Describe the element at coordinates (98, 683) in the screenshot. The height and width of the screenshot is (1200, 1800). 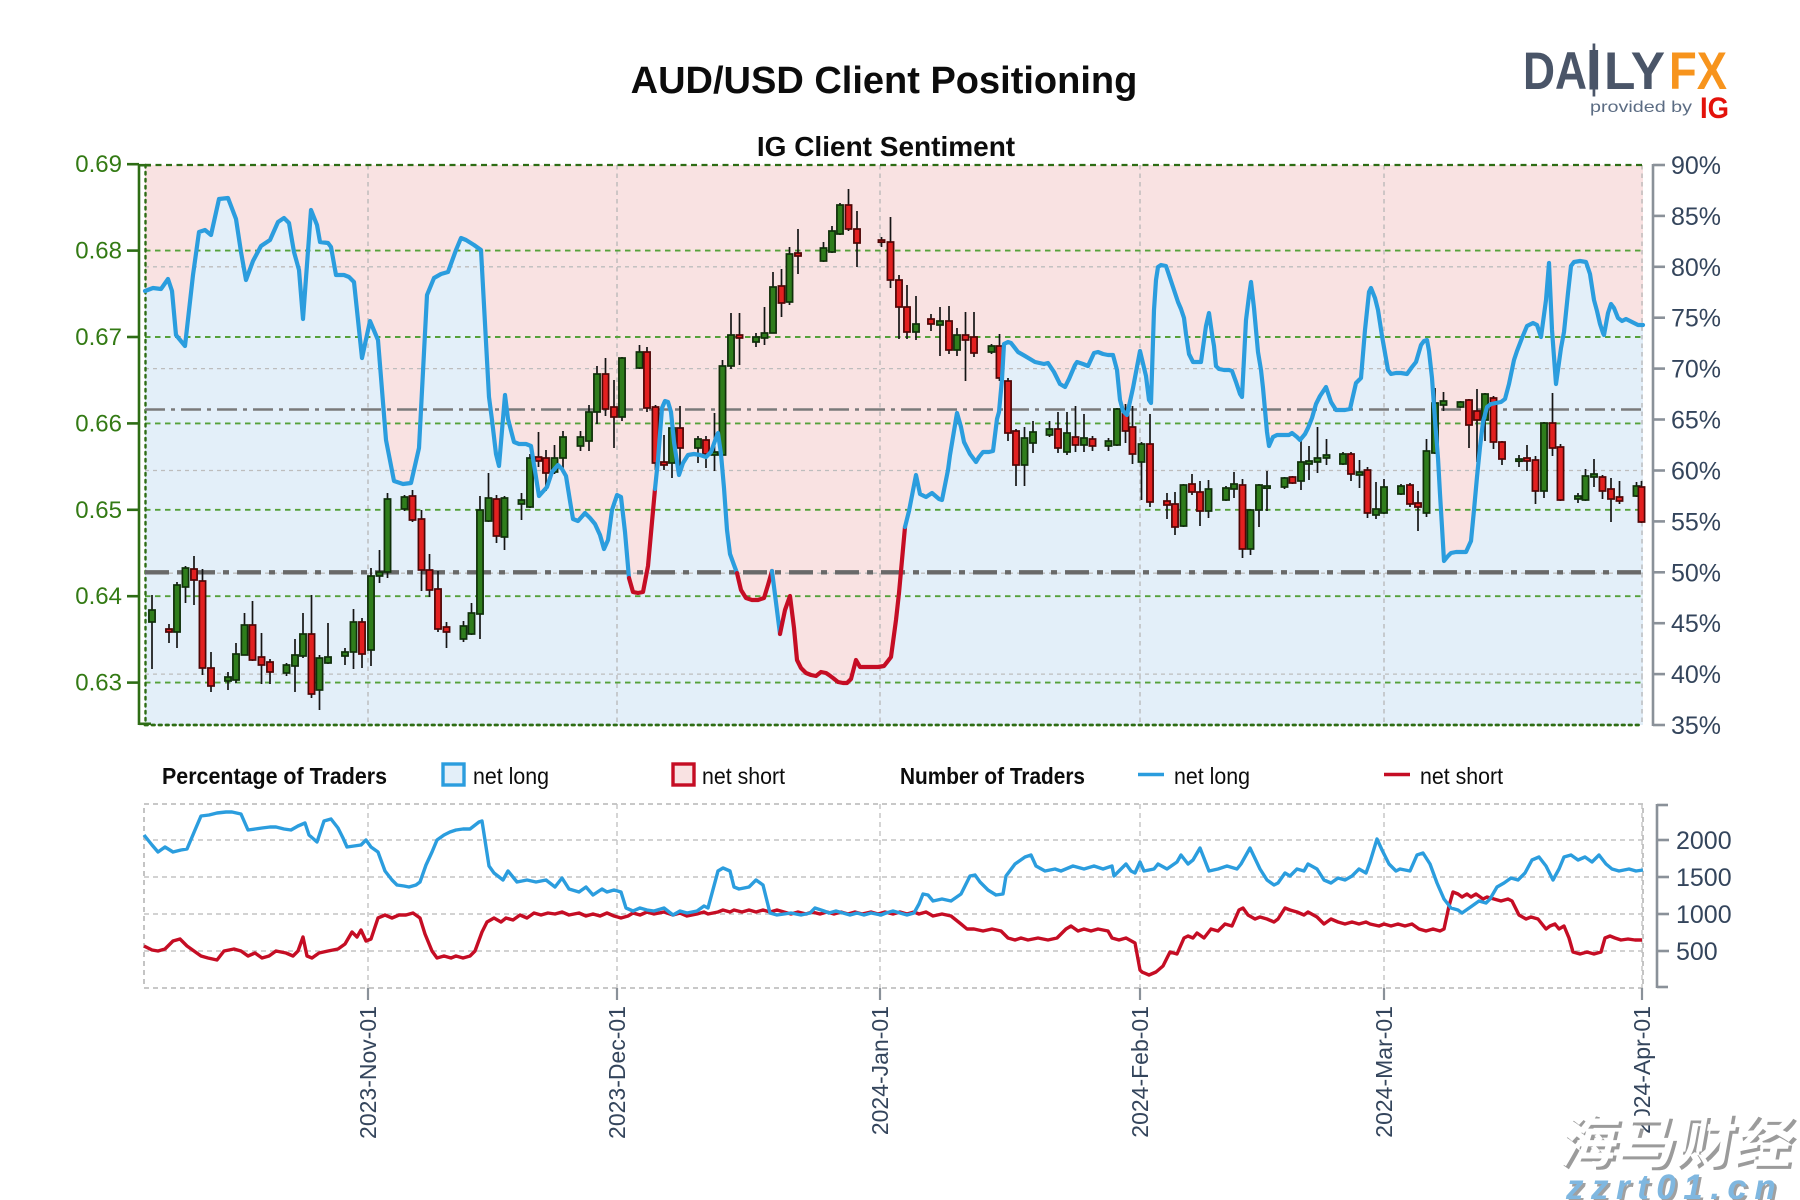
I see `svg-text: 0.63` at that location.